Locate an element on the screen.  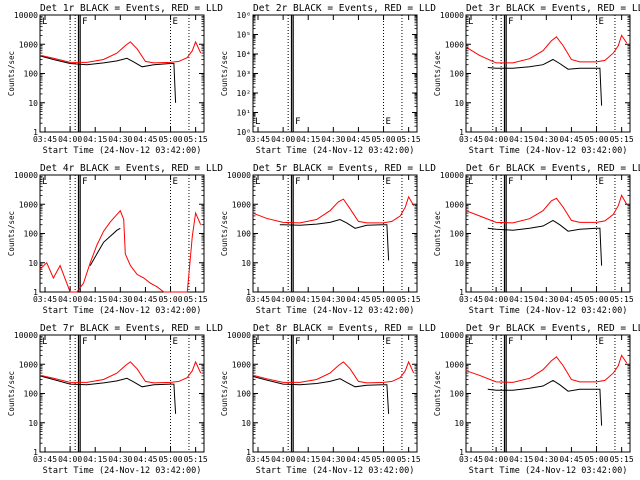
chart-title: Det 4r BLACK = Events, RED = LLD is located at coordinates (131, 168).